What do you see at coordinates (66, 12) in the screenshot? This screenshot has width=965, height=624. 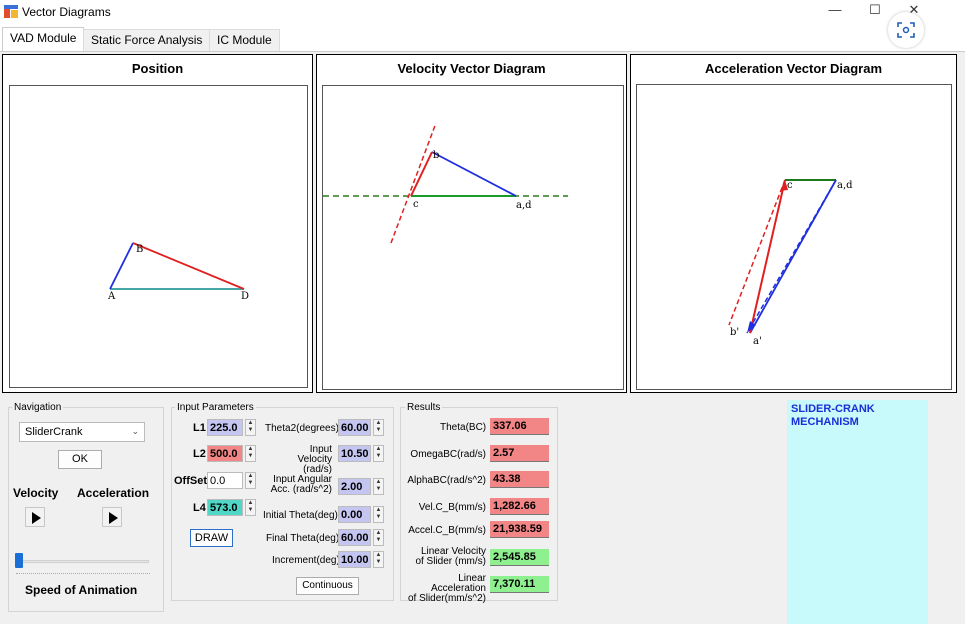 I see `window-title: Vector Diagrams` at bounding box center [66, 12].